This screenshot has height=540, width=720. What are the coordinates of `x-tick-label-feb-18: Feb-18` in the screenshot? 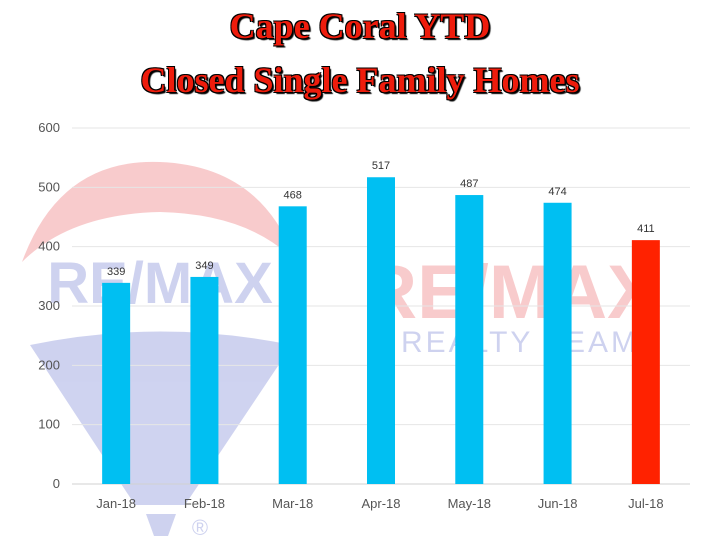 It's located at (204, 503).